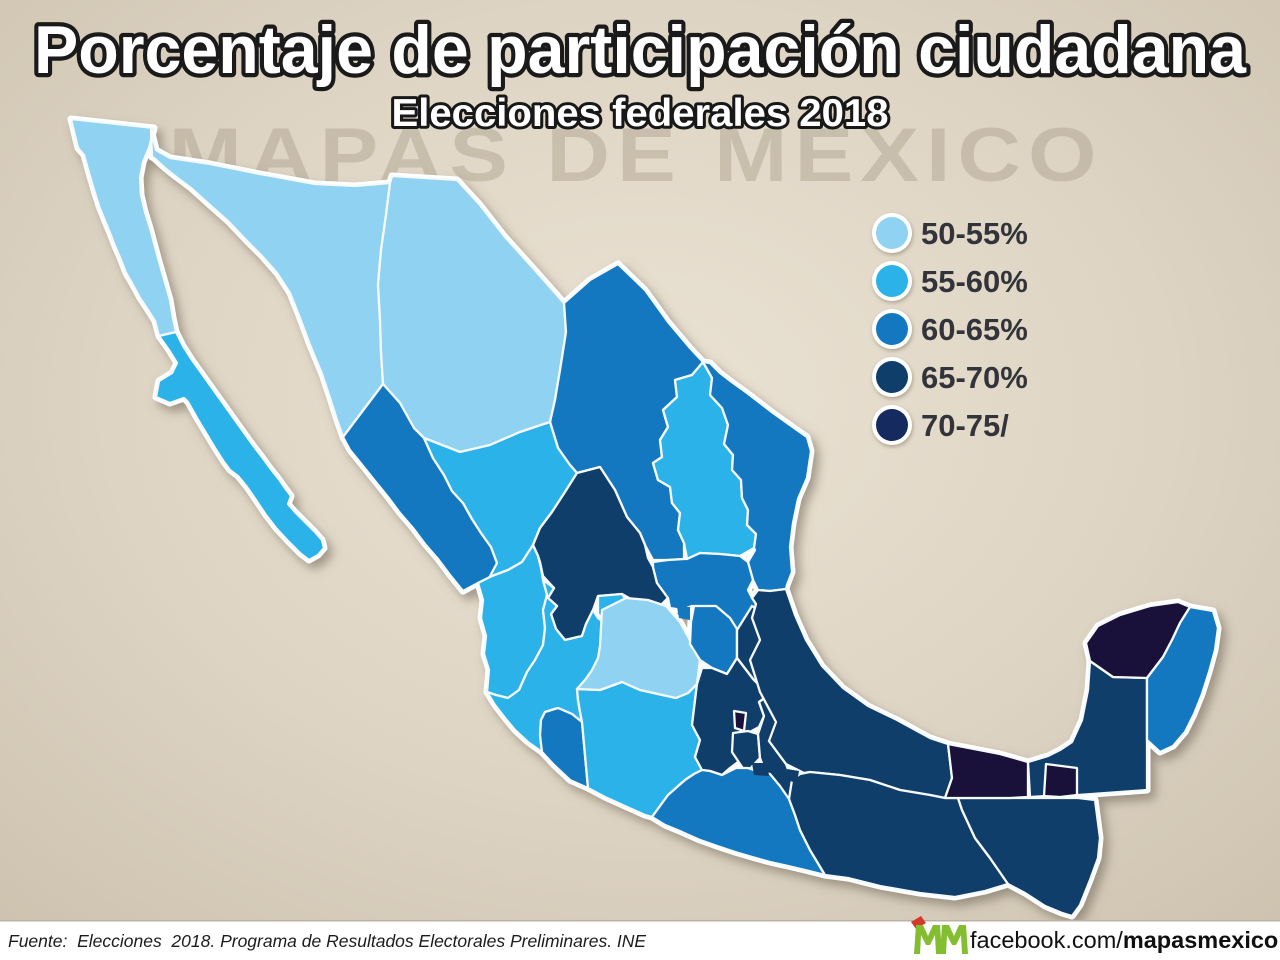 This screenshot has width=1280, height=960. What do you see at coordinates (640, 113) in the screenshot?
I see `svg-text: Elecciones federales 2018` at bounding box center [640, 113].